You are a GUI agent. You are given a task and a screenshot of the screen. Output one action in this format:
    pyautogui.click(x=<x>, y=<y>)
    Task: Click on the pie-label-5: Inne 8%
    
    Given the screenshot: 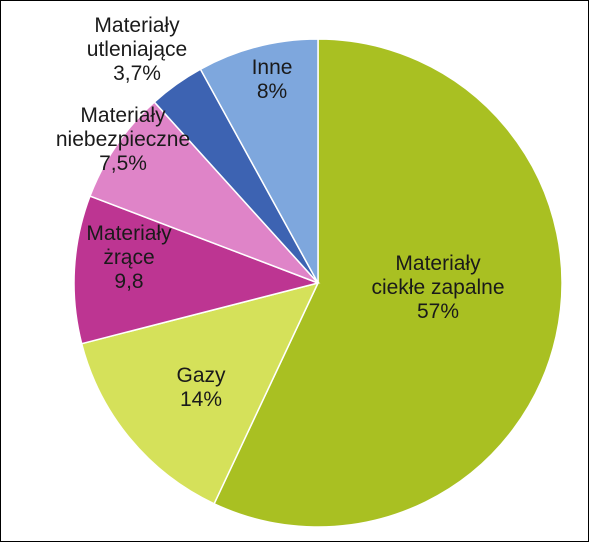 What is the action you would take?
    pyautogui.click(x=272, y=79)
    